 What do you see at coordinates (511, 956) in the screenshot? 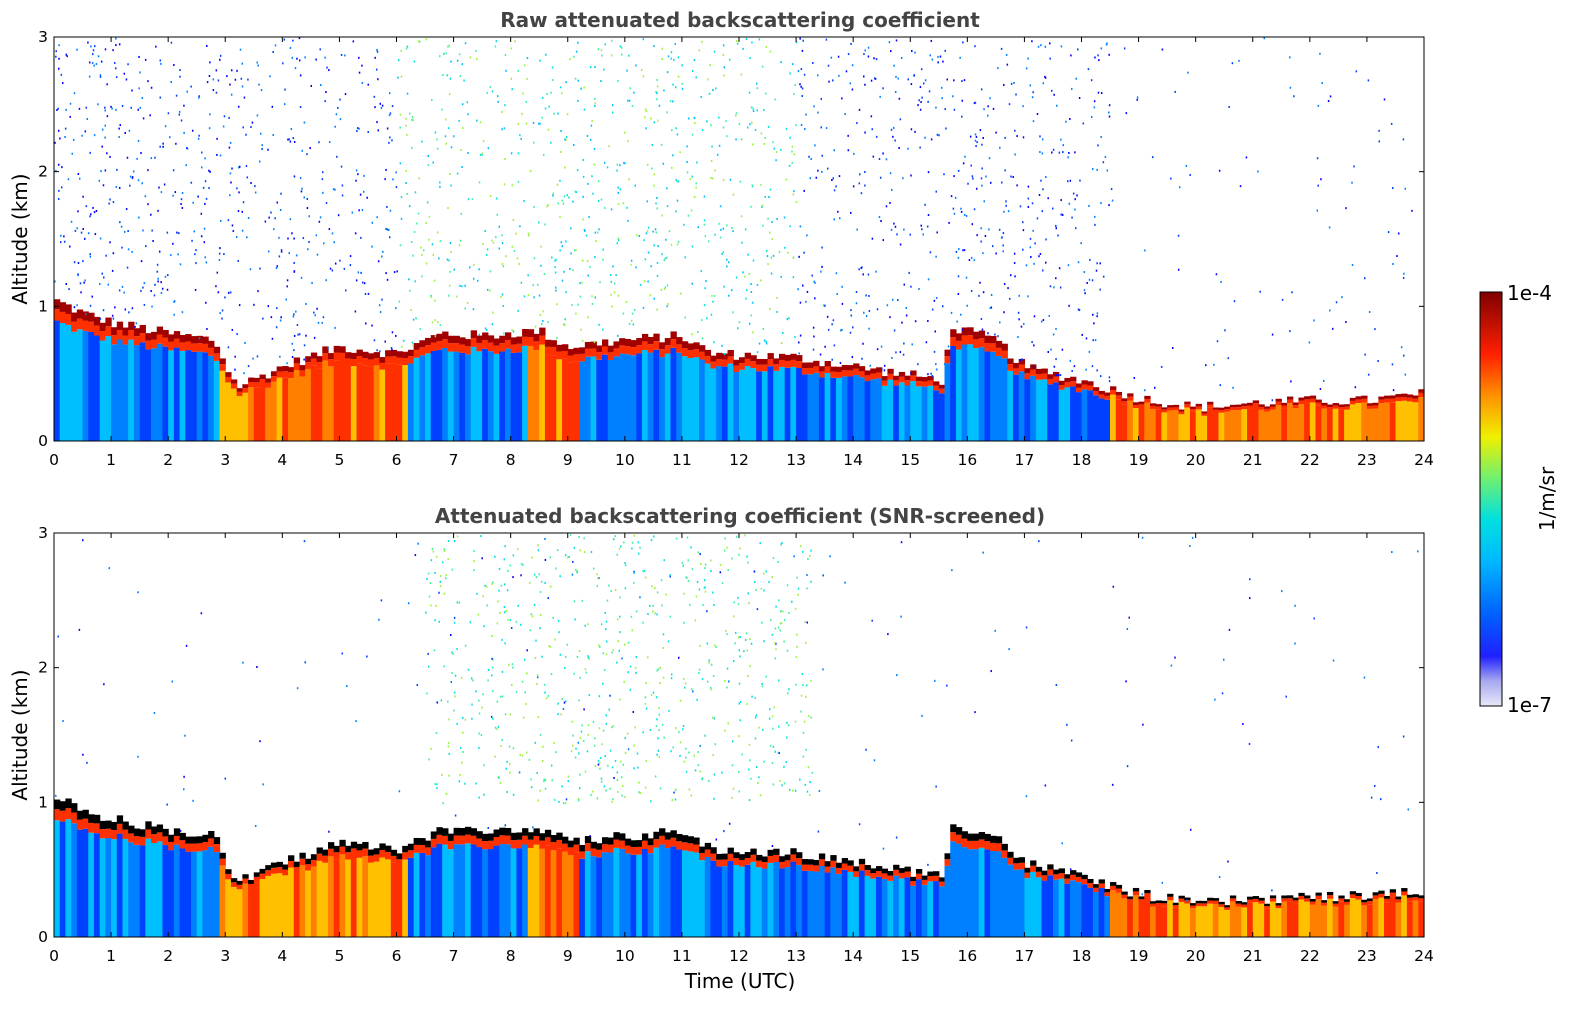
I see `x-tick-label: 8` at bounding box center [511, 956].